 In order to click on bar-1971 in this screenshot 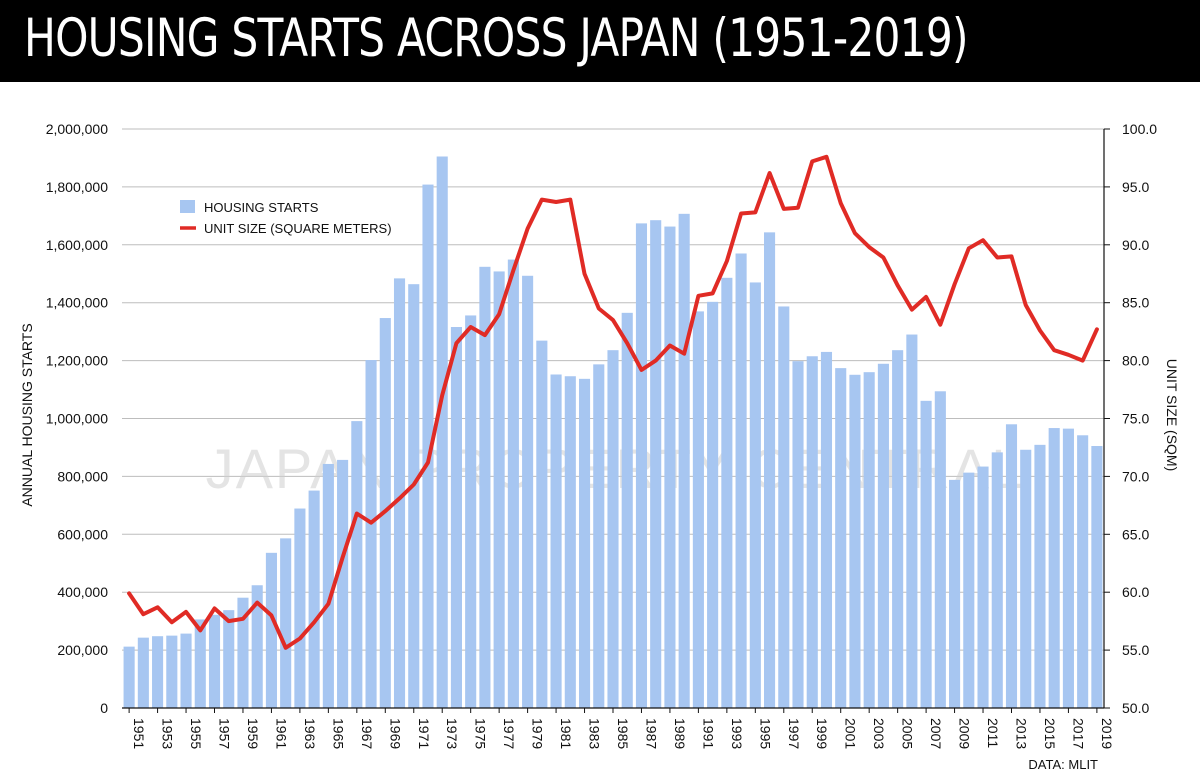, I will do `click(414, 496)`.